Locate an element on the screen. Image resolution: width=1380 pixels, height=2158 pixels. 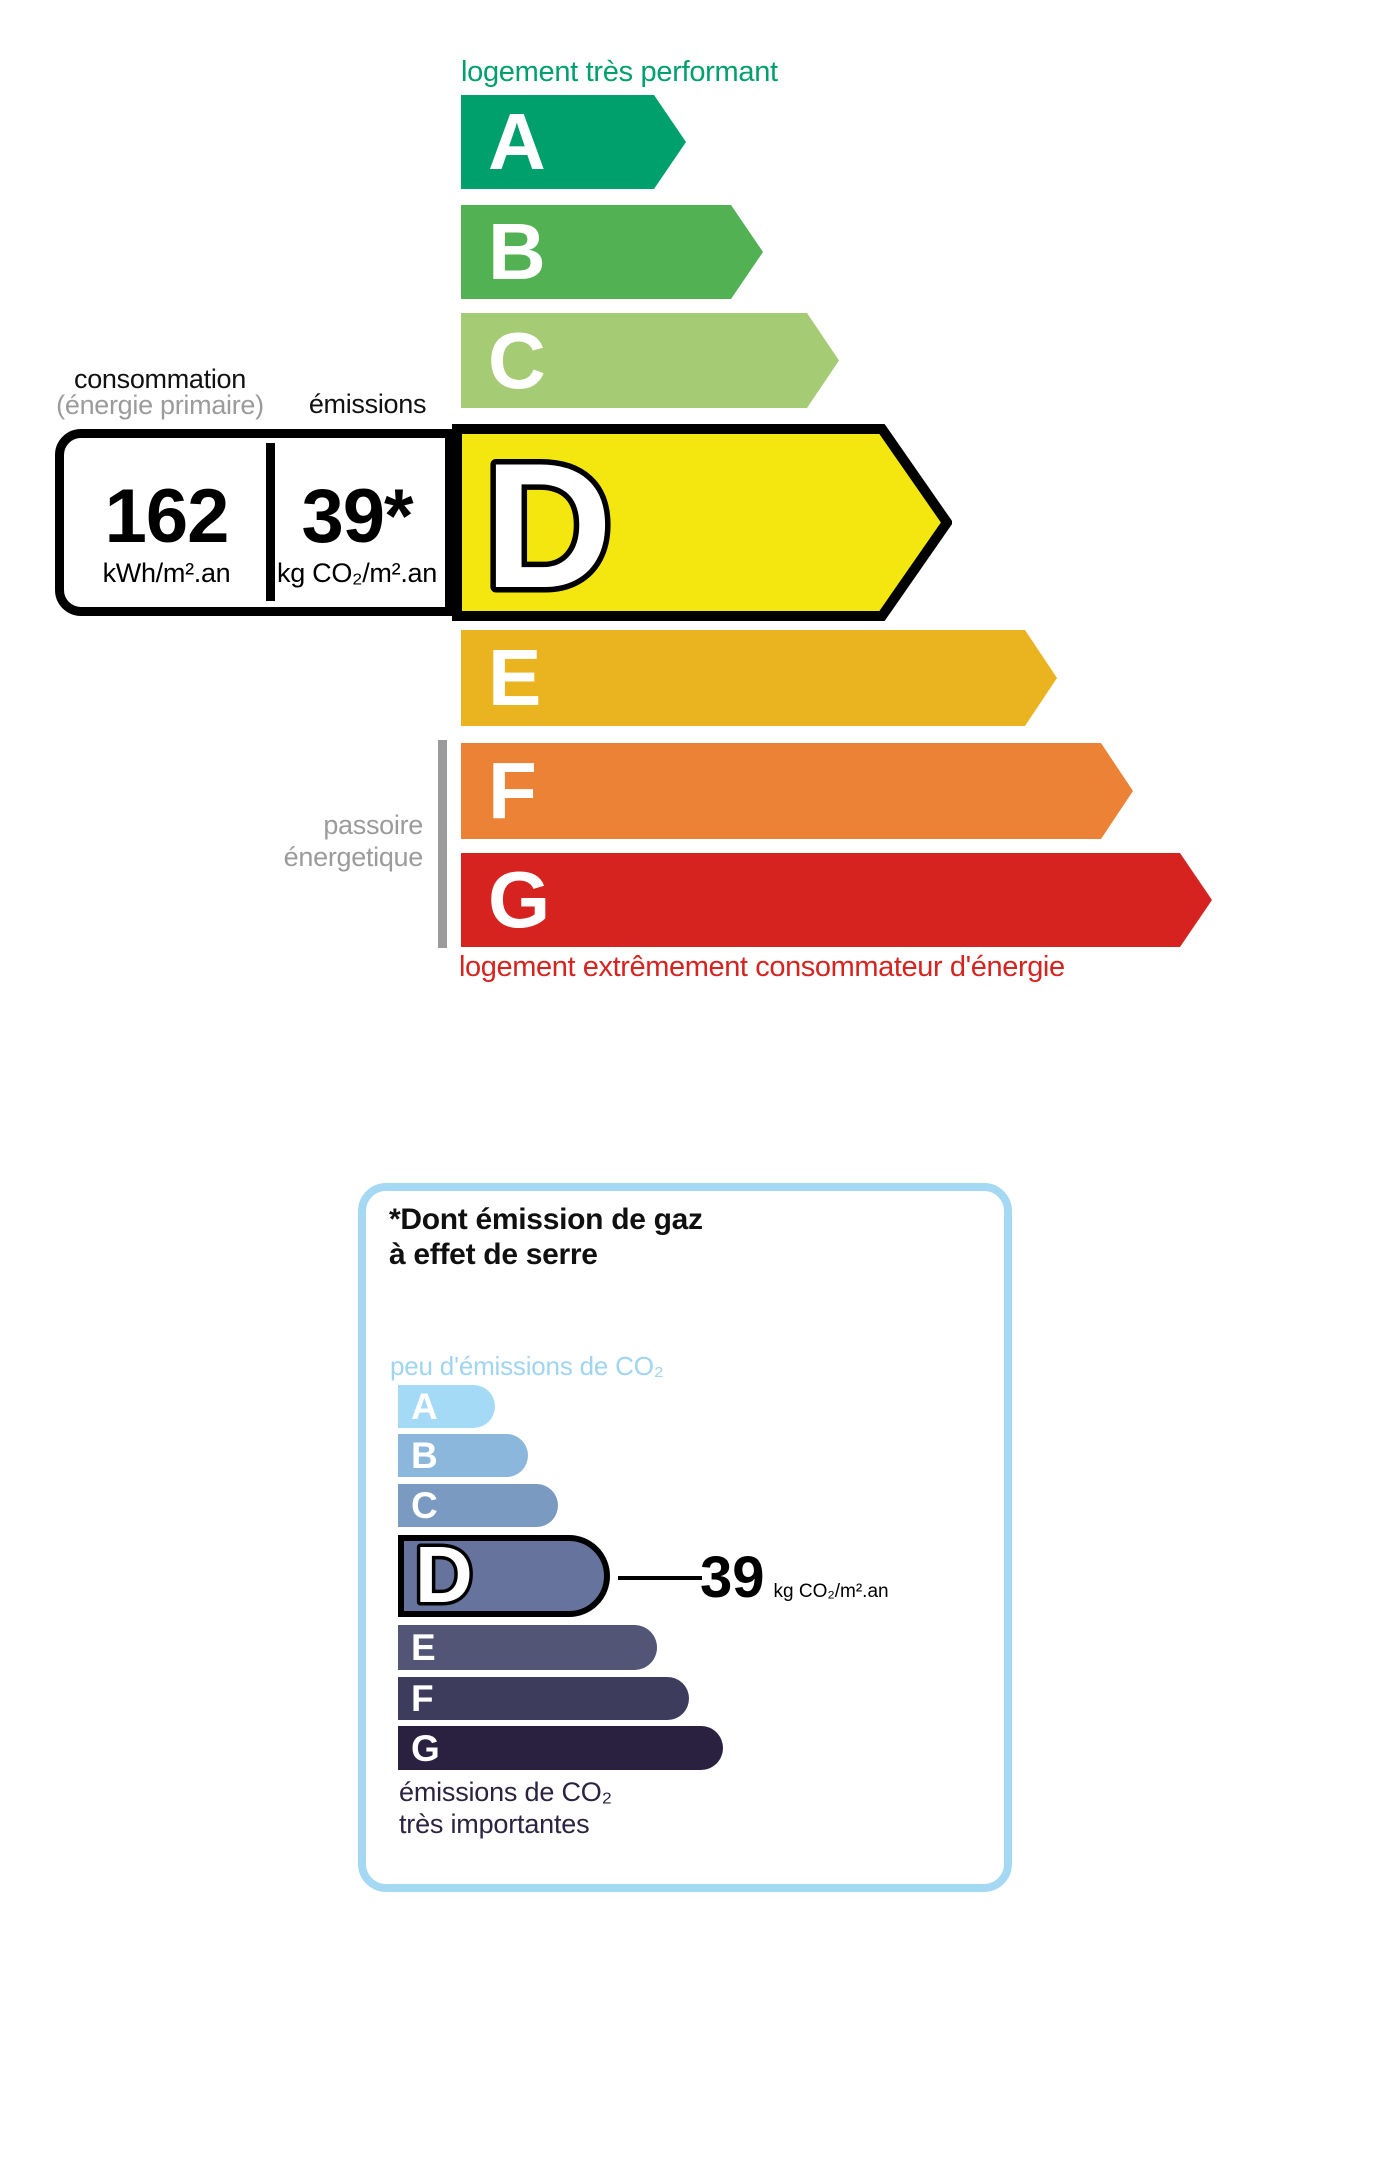
rated-class-arrow: D is located at coordinates (702, 522).